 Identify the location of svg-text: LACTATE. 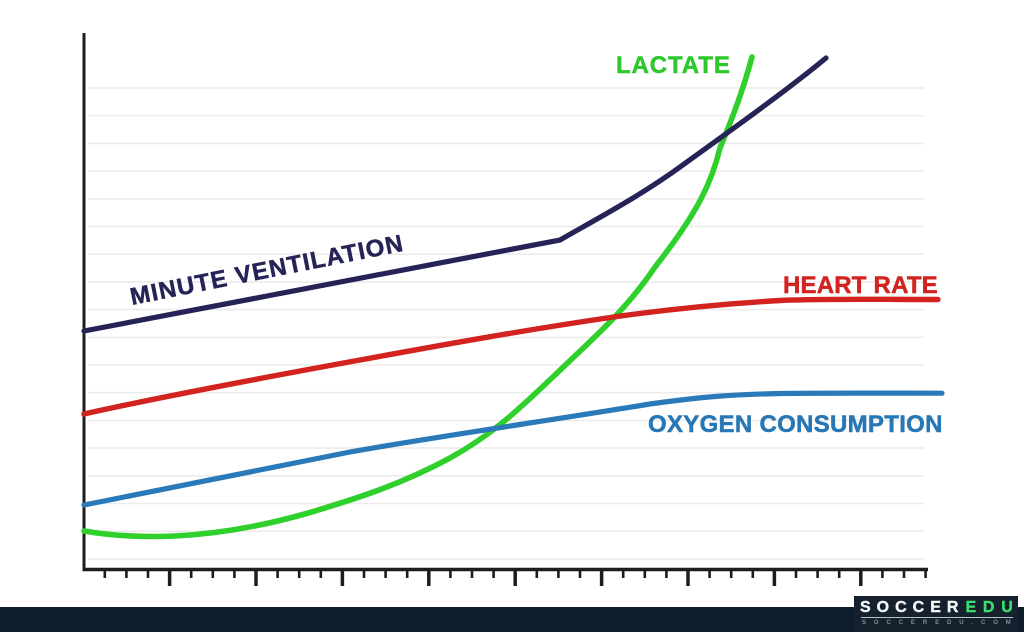
(673, 65).